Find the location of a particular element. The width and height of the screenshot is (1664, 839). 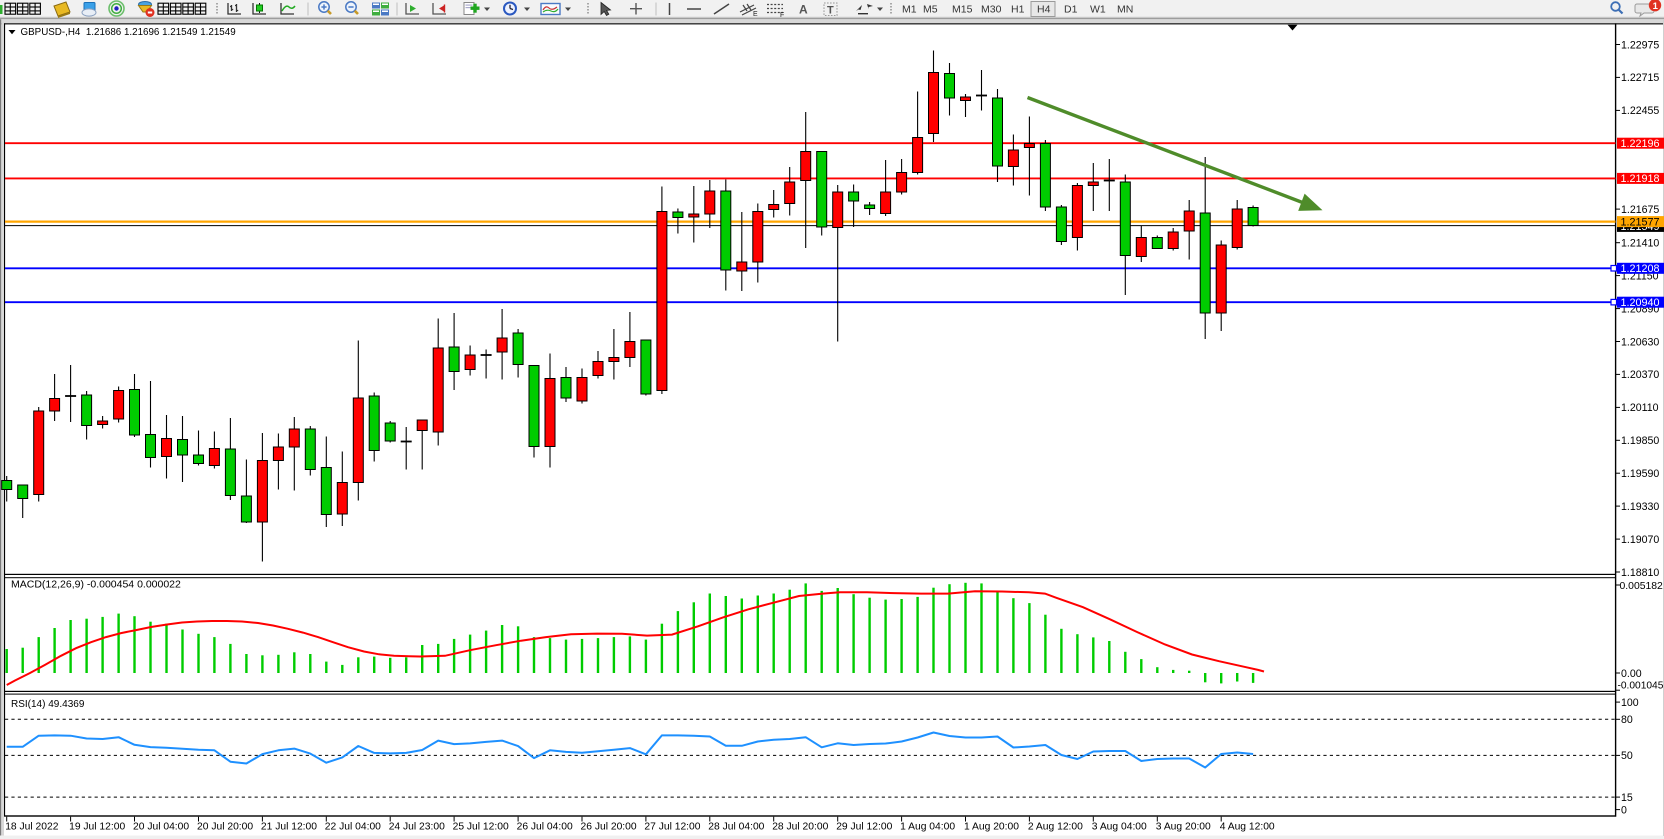

svg-text: H4 is located at coordinates (1044, 10).